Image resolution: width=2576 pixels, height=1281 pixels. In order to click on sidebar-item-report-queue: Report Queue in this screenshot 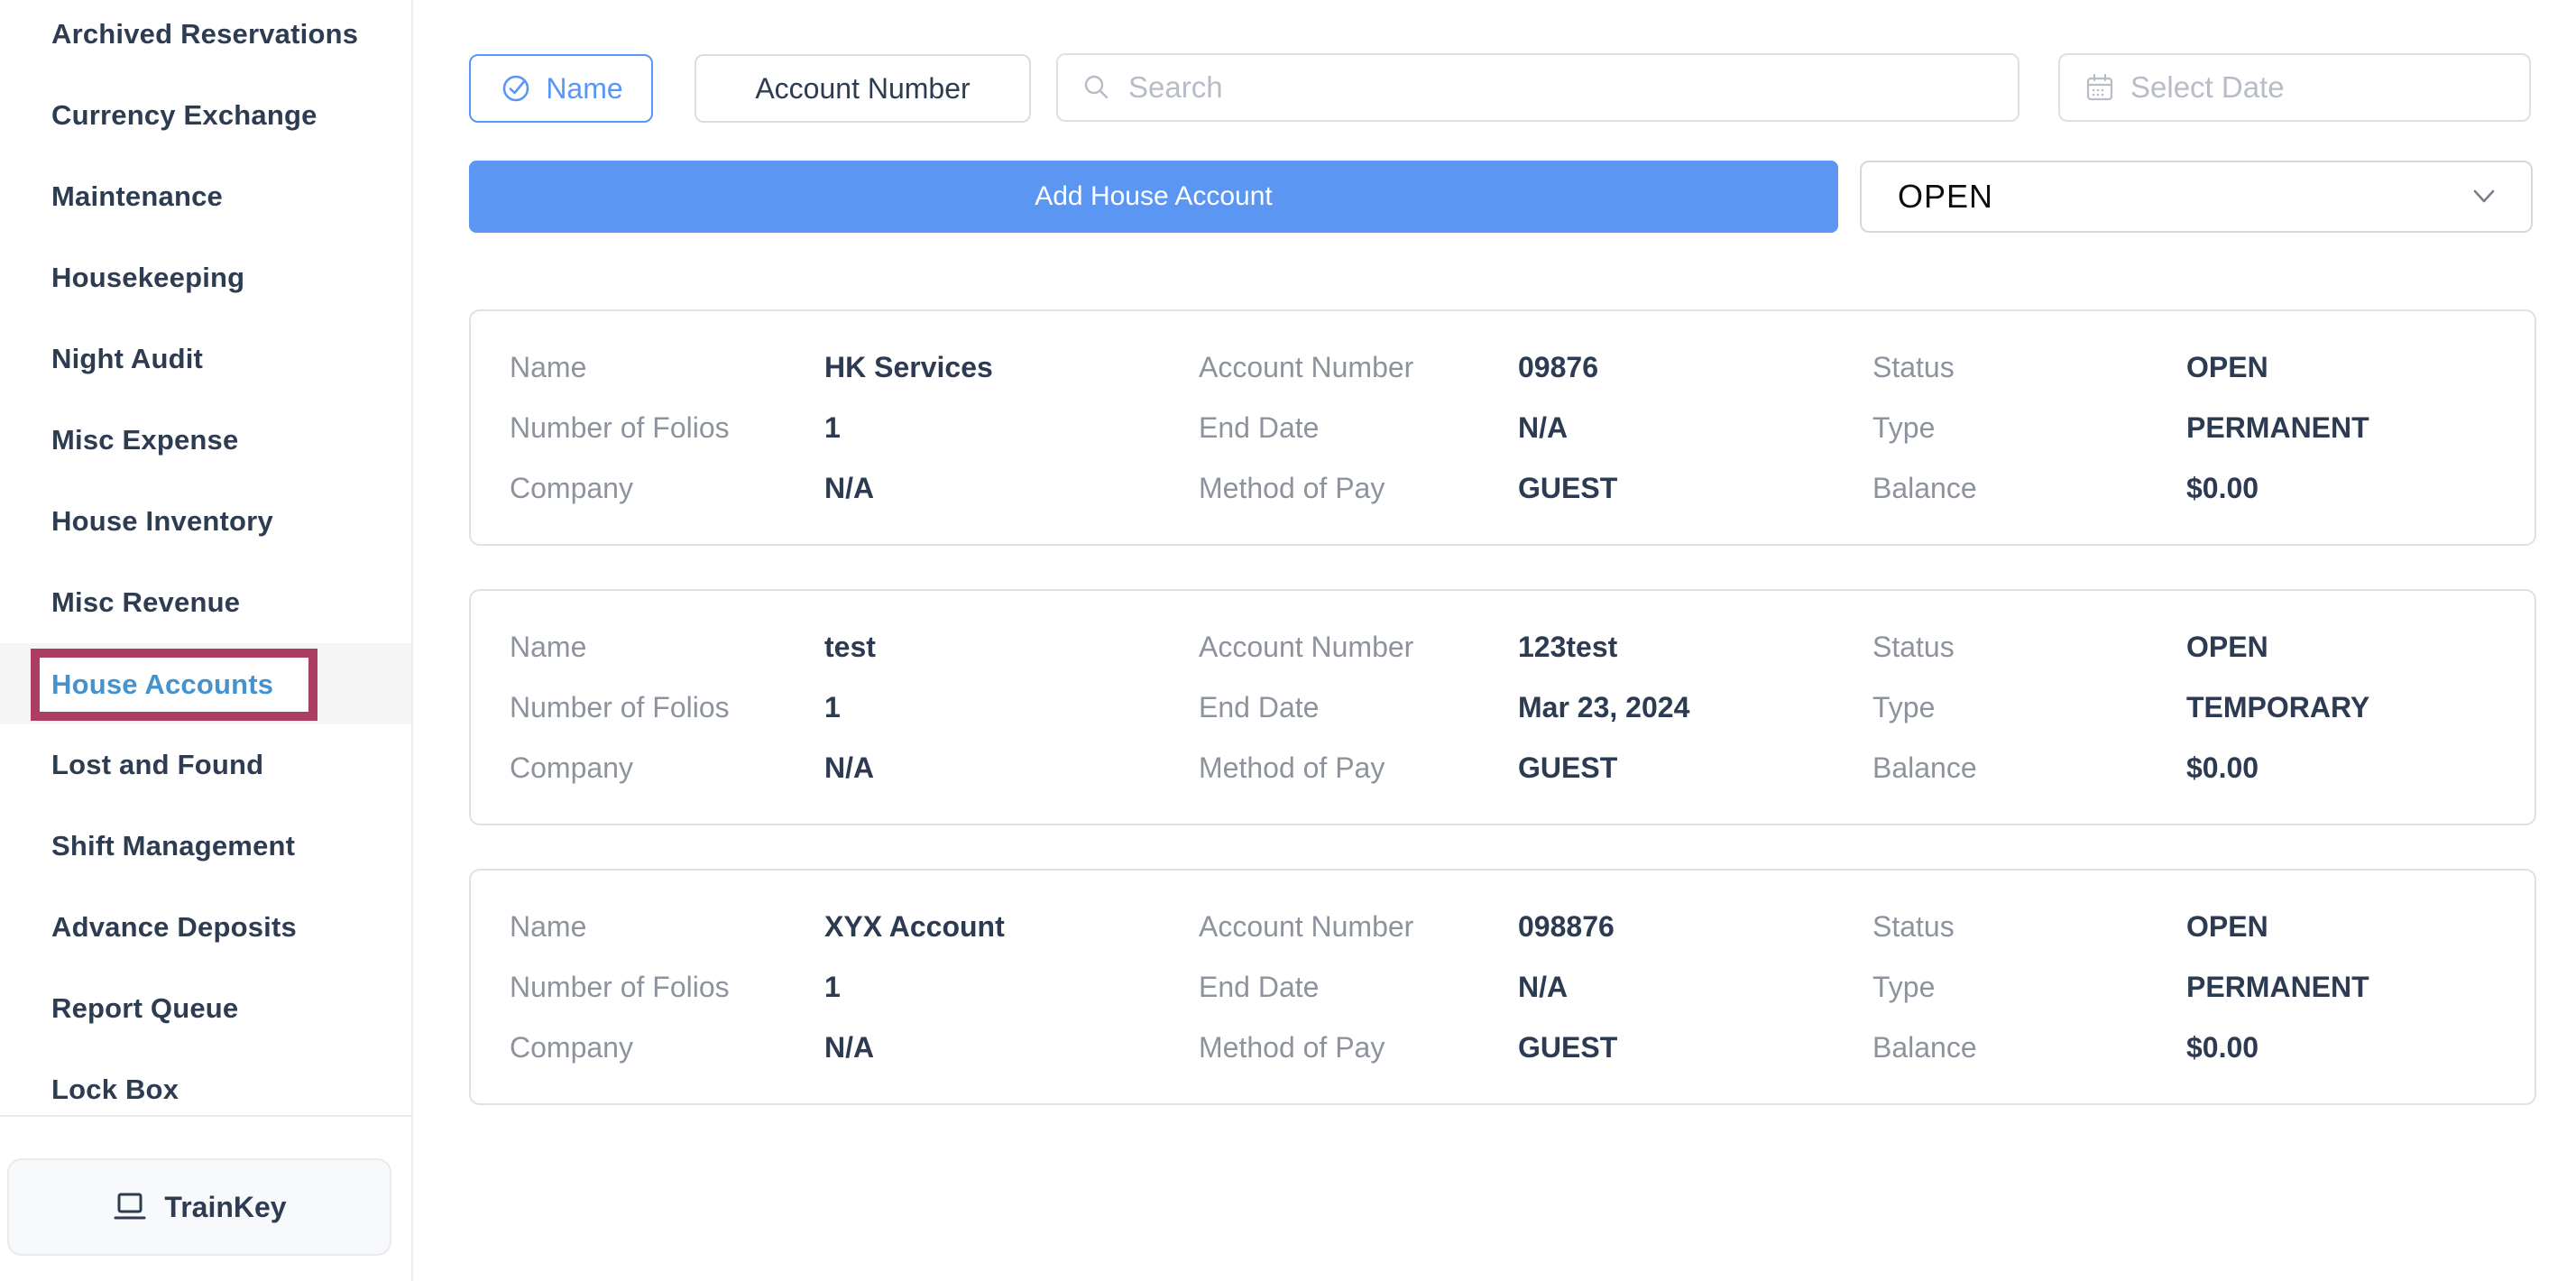, I will do `click(205, 1008)`.